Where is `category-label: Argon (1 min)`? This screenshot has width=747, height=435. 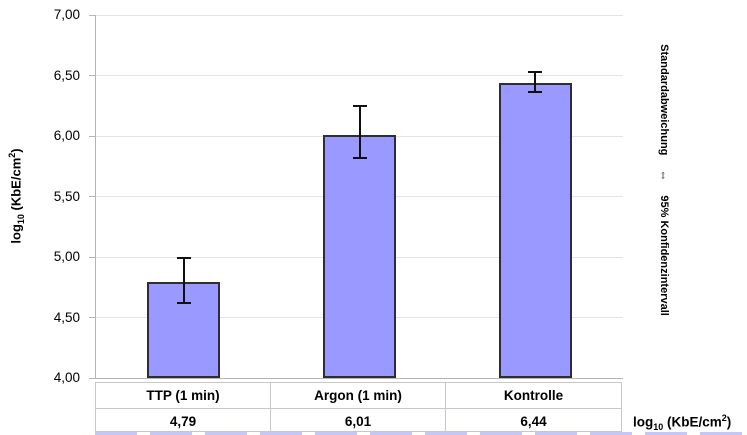
category-label: Argon (1 min) is located at coordinates (358, 396).